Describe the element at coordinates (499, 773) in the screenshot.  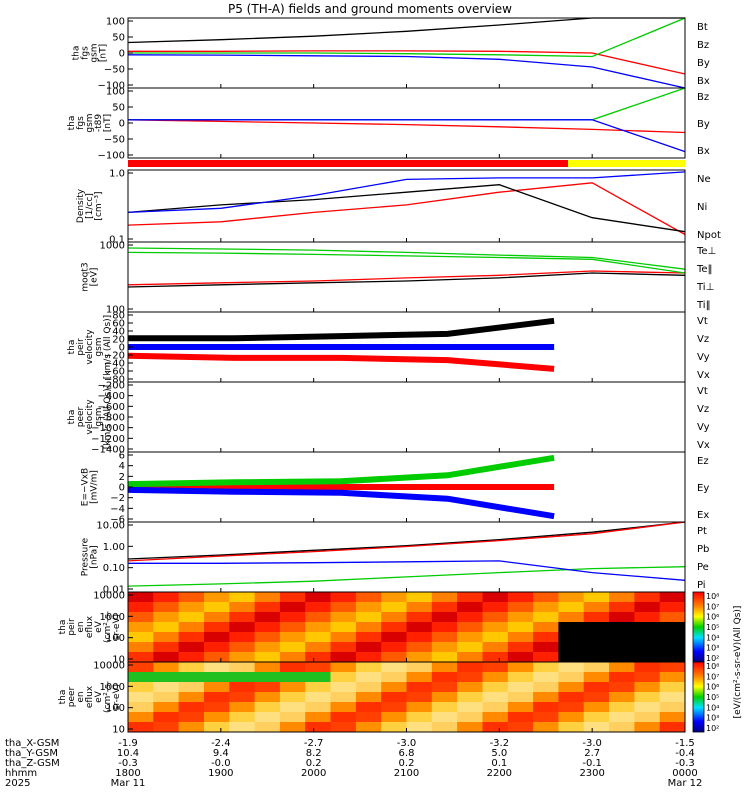
I see `axis-row-value: 2200` at that location.